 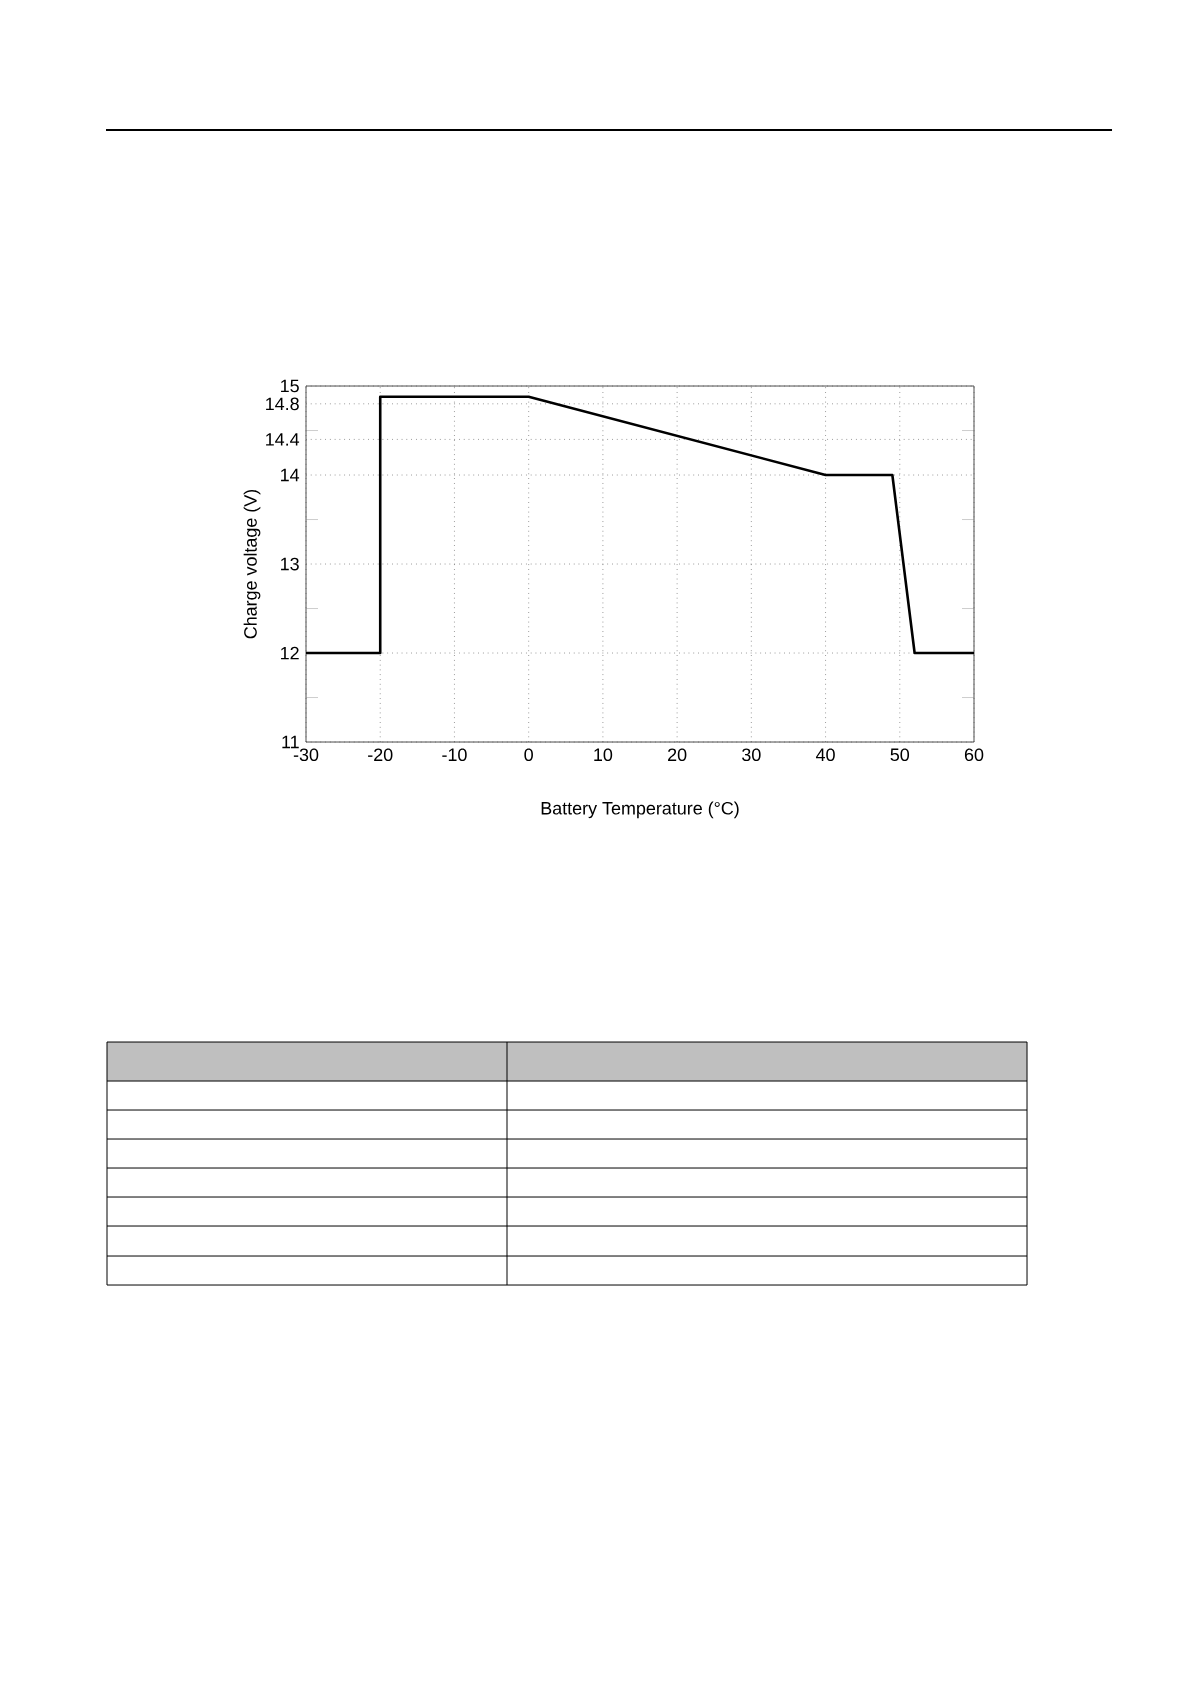 I want to click on x-tick-label: 50, so click(x=900, y=755).